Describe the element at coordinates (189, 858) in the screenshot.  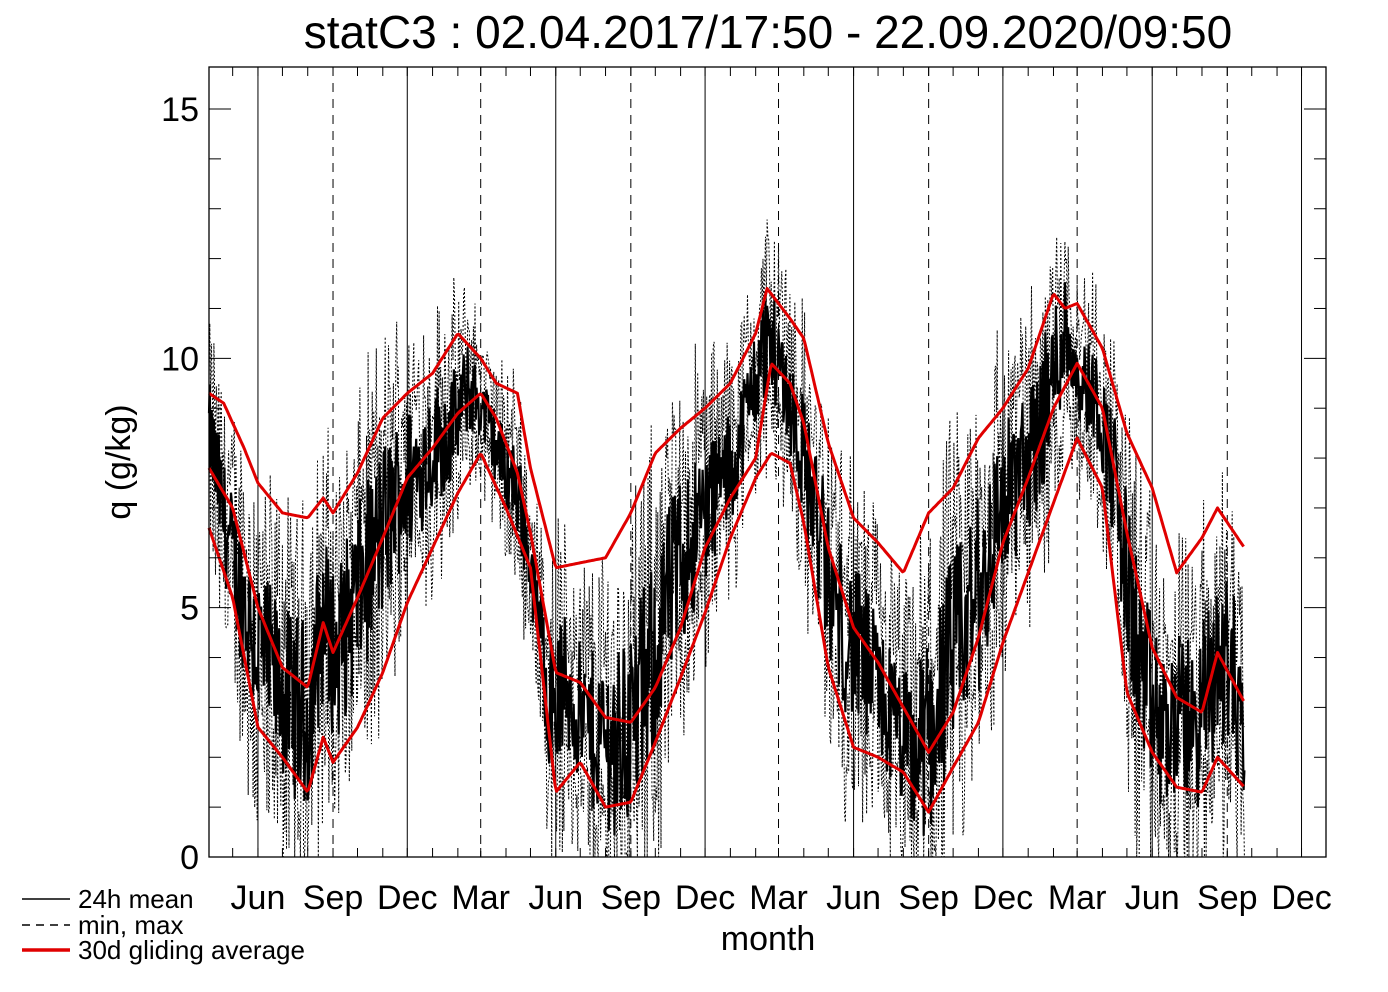
I see `y-tick-label: 0` at that location.